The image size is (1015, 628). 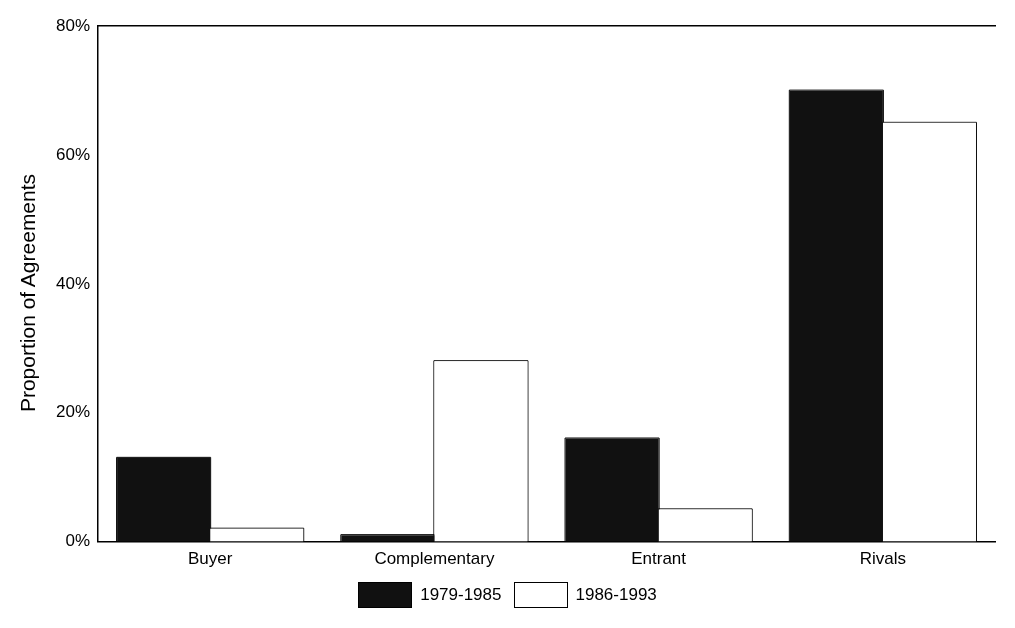 I want to click on y-tick-label: 0%, so click(x=78, y=541).